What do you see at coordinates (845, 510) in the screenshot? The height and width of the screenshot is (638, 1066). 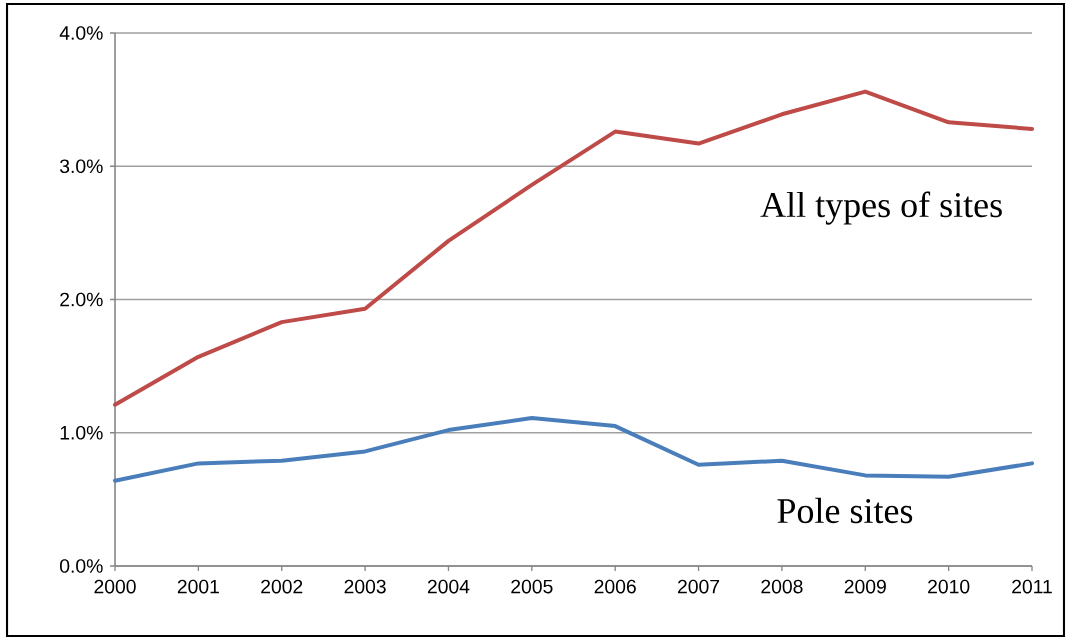 I see `series-label: Pole sites` at bounding box center [845, 510].